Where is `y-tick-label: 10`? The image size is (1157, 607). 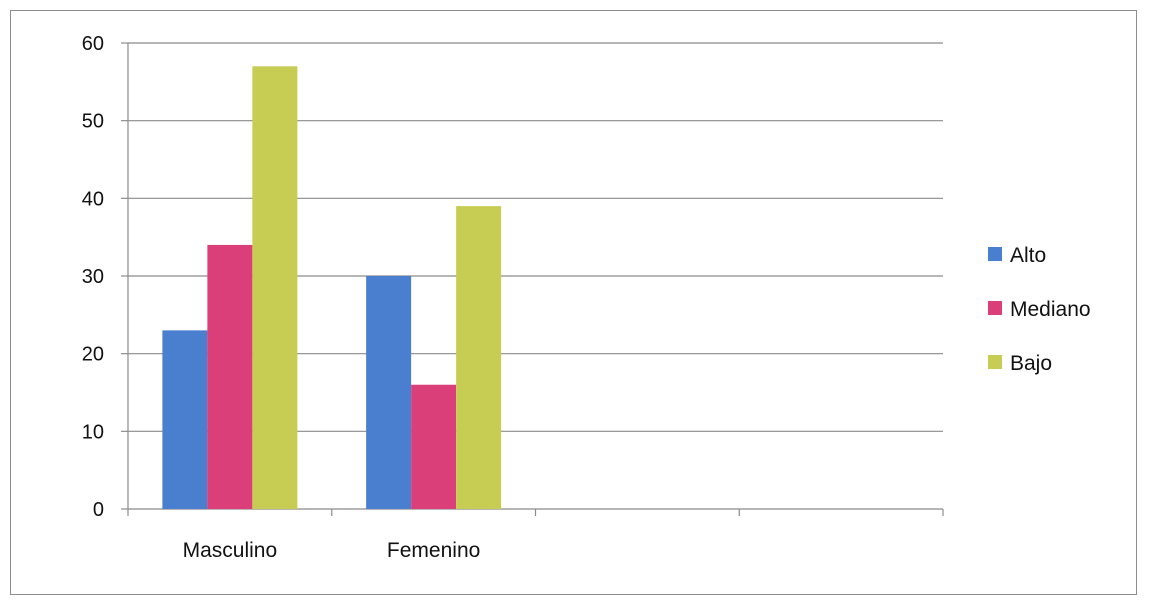
y-tick-label: 10 is located at coordinates (93, 432).